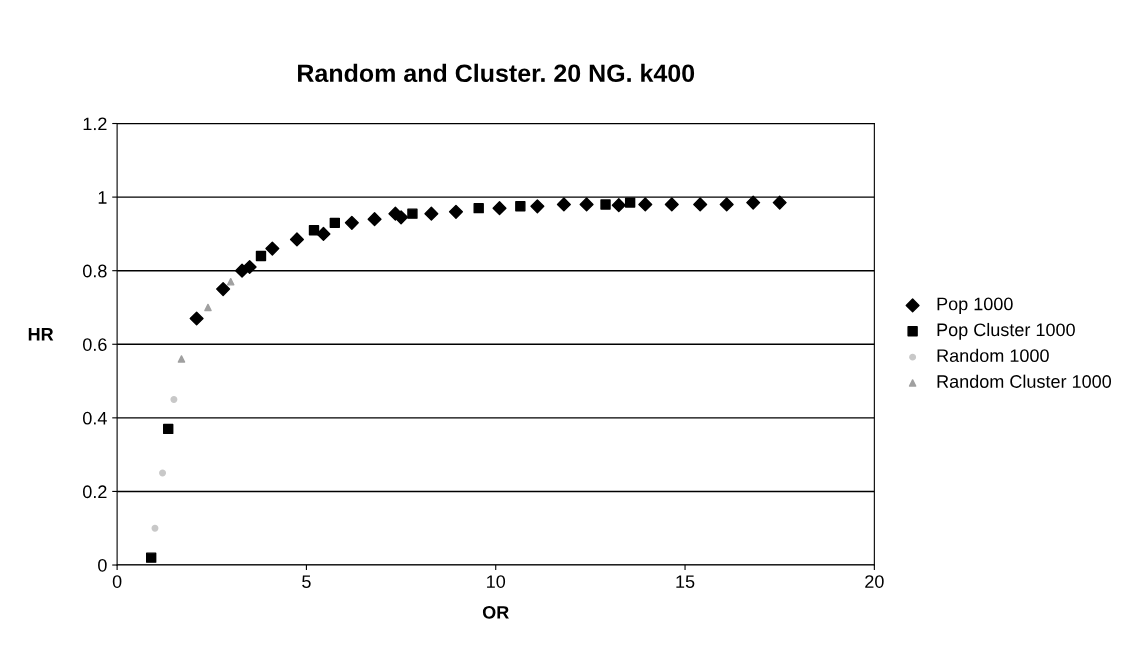 This screenshot has height=657, width=1137. What do you see at coordinates (306, 581) in the screenshot?
I see `x-tick-label: 5` at bounding box center [306, 581].